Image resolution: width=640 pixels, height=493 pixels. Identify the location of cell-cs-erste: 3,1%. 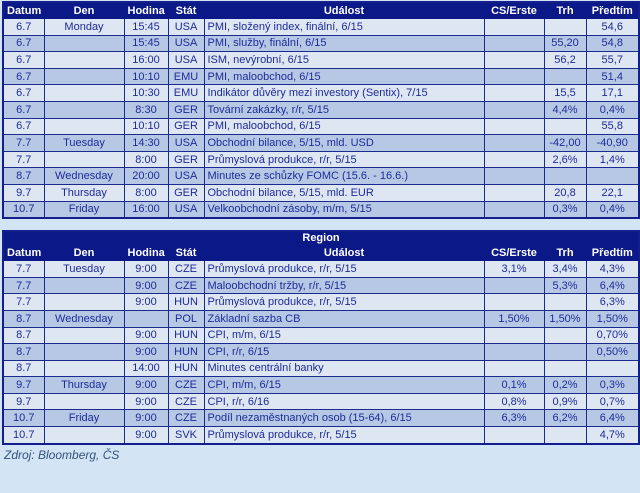
(514, 269).